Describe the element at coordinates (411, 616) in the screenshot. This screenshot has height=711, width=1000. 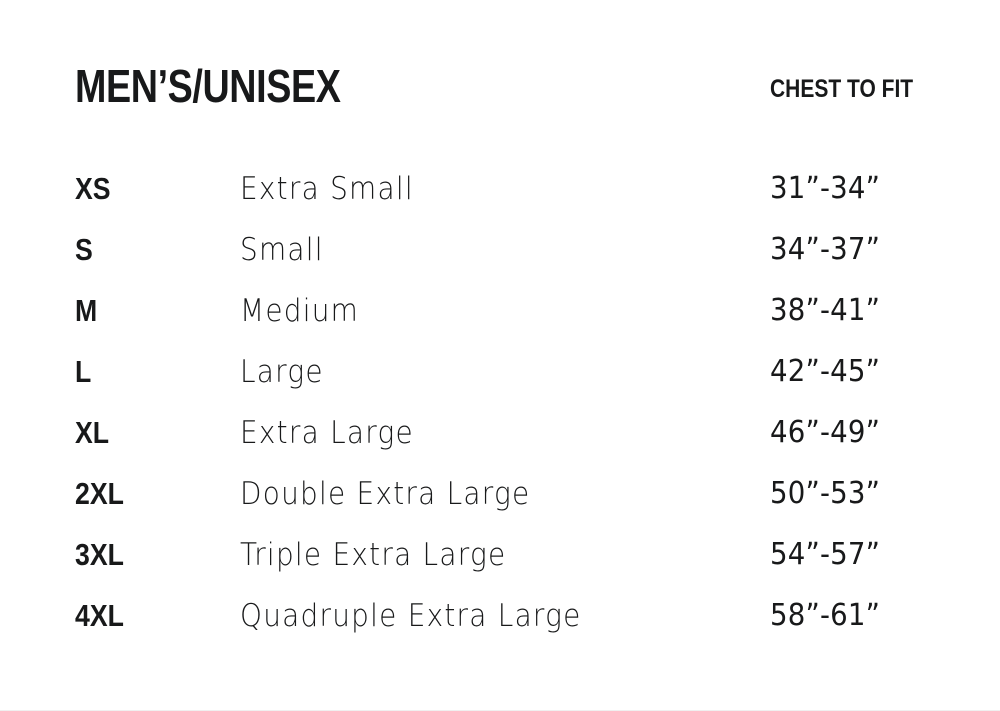
I see `size-name: Quadruple Extra Large` at that location.